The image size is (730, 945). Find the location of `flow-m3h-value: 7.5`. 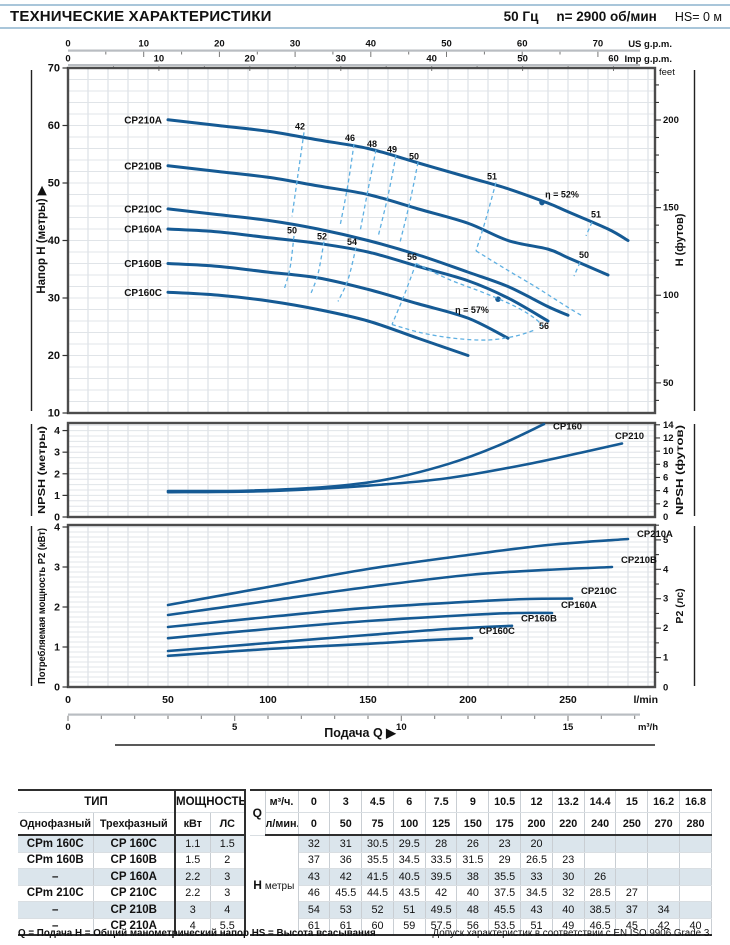

flow-m3h-value: 7.5 is located at coordinates (441, 801).